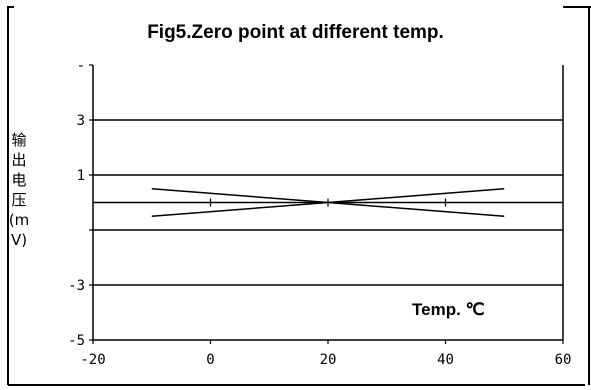  I want to click on y-axis-ticks: -5 -3 1 3 -, so click(80, 203).